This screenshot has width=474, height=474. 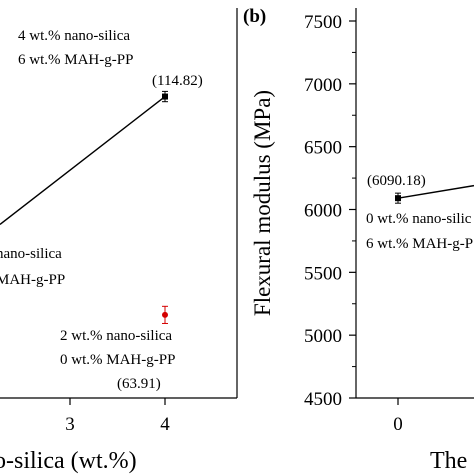 What do you see at coordinates (70, 424) in the screenshot?
I see `panel-a-x-tick-label: 3` at bounding box center [70, 424].